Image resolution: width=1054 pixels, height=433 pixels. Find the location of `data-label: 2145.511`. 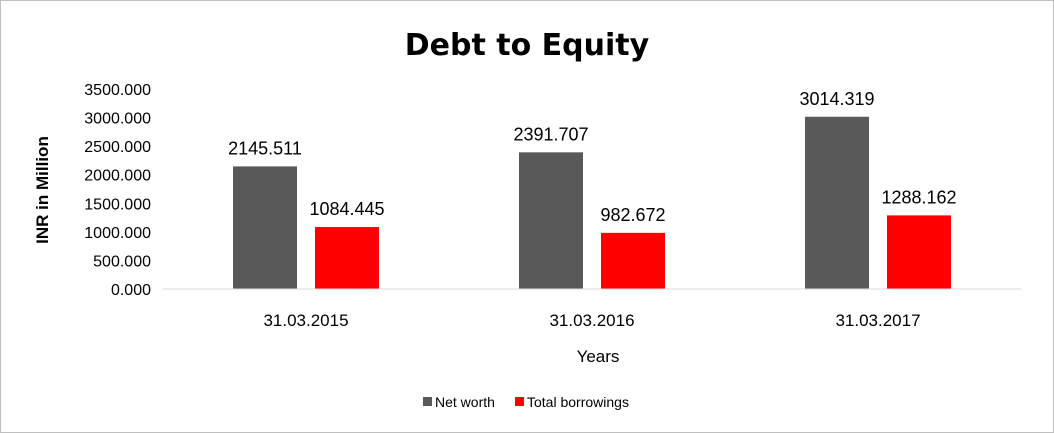

data-label: 2145.511 is located at coordinates (265, 148).